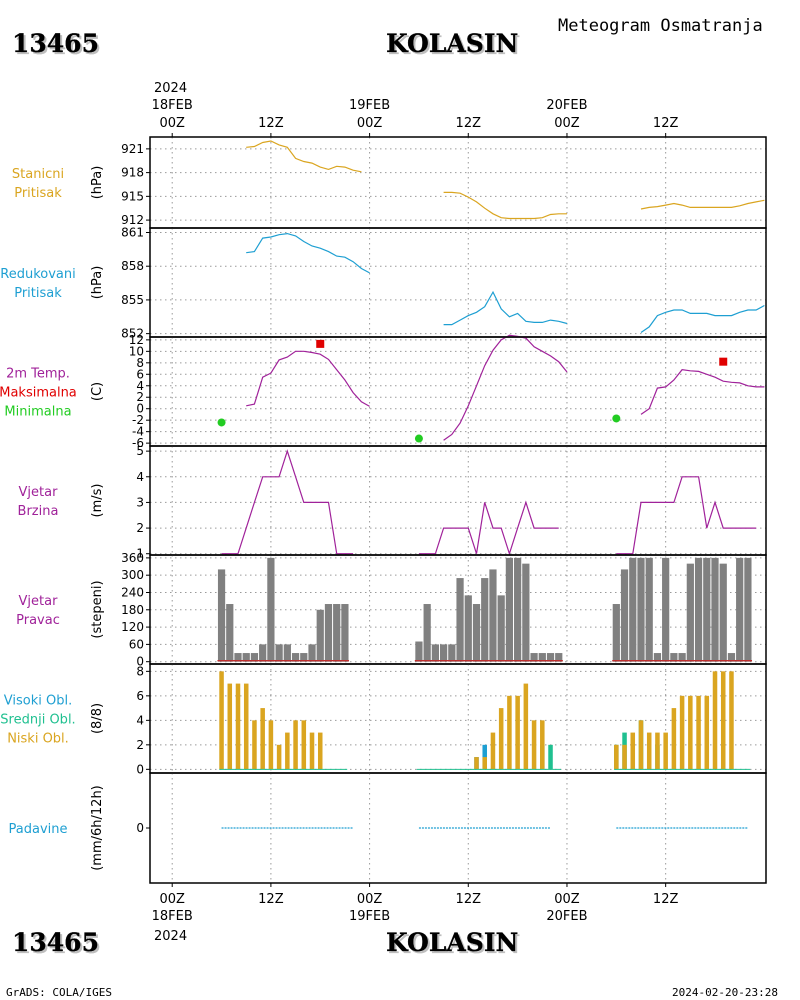  What do you see at coordinates (57, 944) in the screenshot?
I see `footer-station-id-shadow: 13465` at bounding box center [57, 944].